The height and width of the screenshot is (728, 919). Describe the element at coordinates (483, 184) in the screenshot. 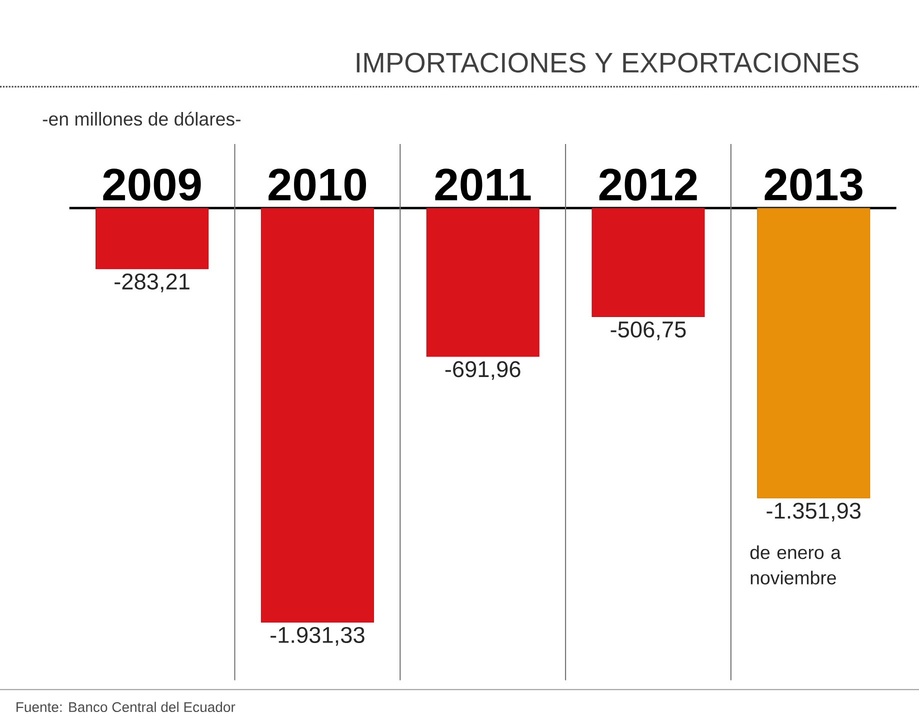

I see `x-tick-label: 2011` at that location.